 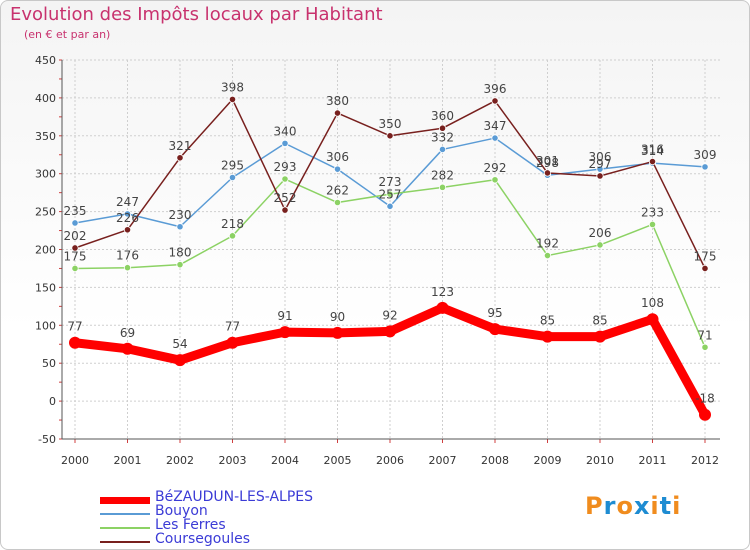 I want to click on data-label: 91, so click(x=284, y=316).